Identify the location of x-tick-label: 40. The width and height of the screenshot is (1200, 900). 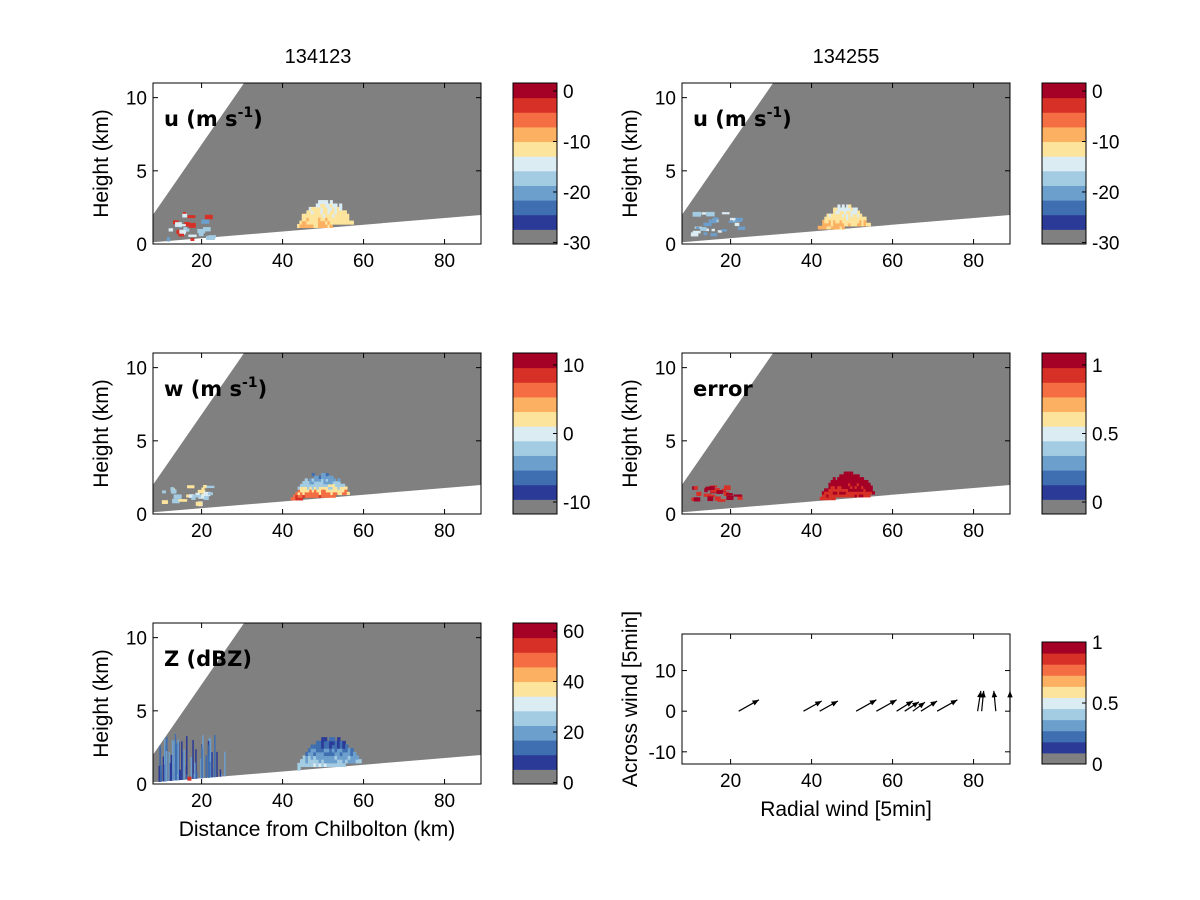
(282, 261).